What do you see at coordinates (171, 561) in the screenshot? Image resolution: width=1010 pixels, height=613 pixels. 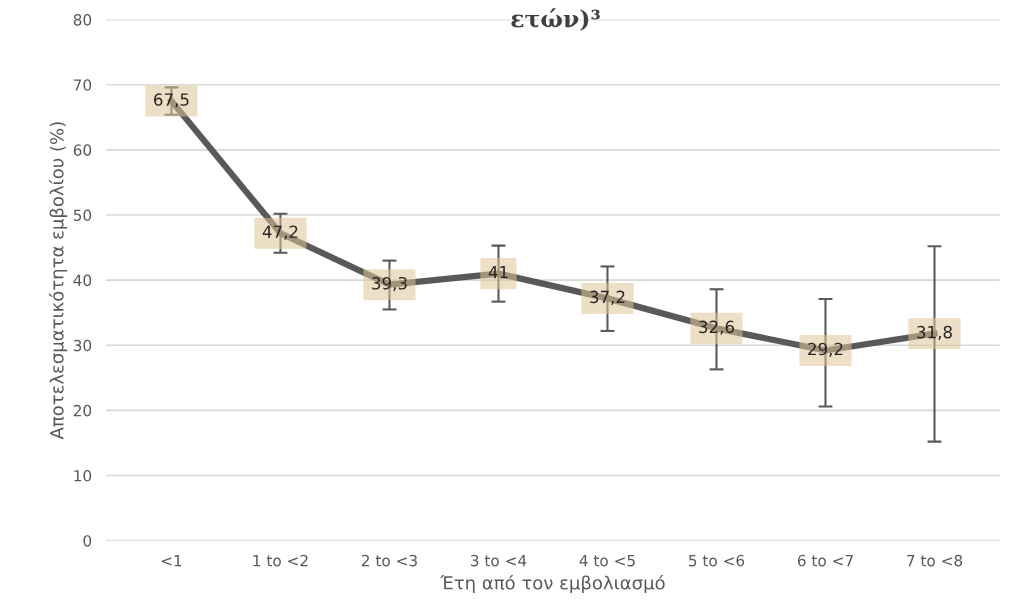 I see `x-tick-label: <1` at bounding box center [171, 561].